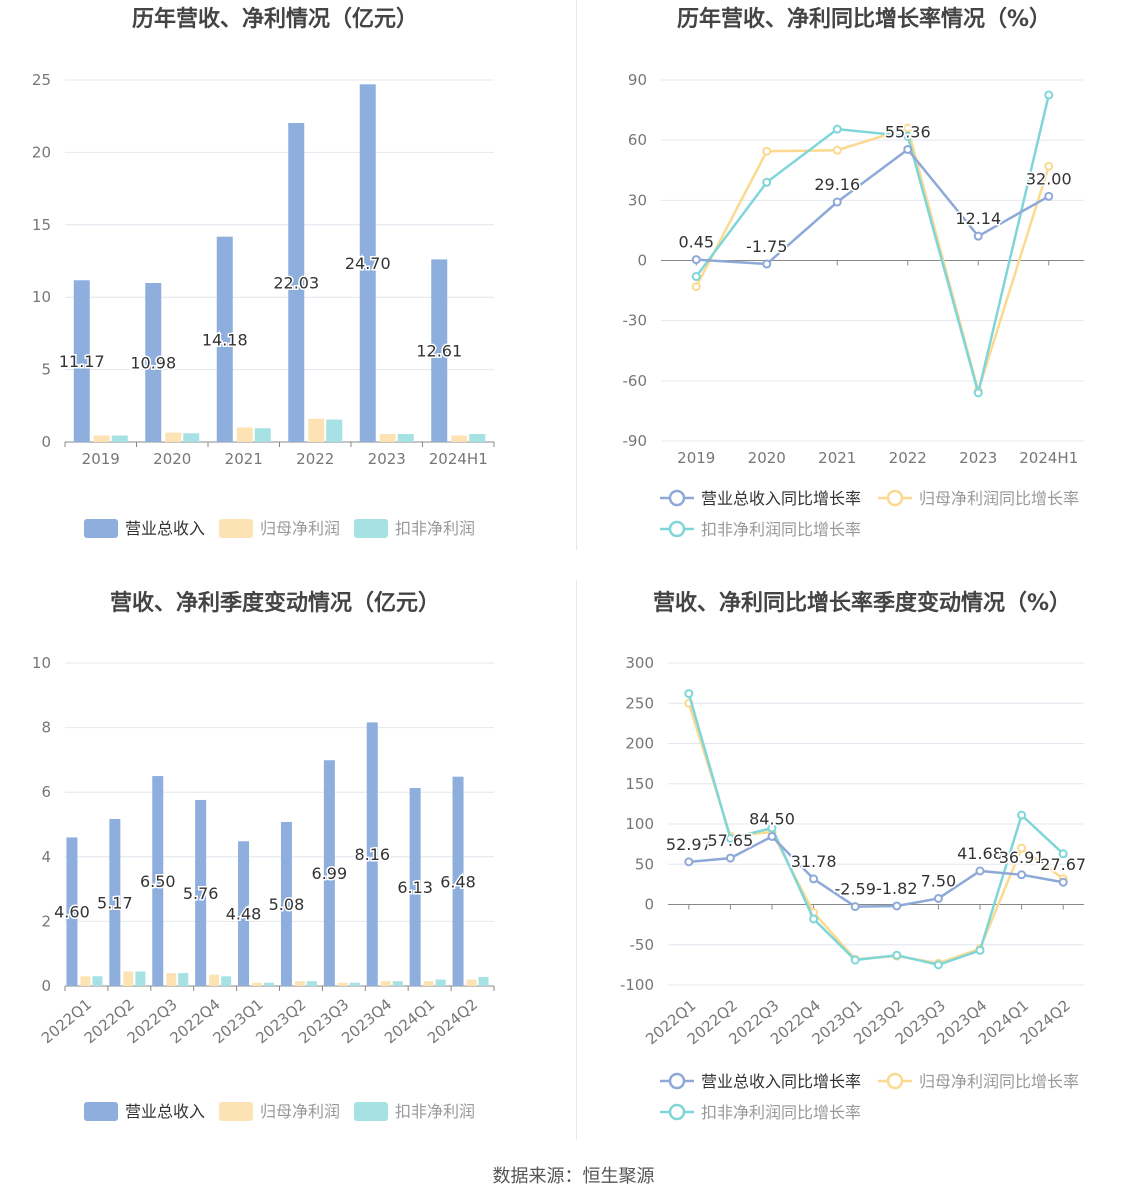 The width and height of the screenshot is (1147, 1202). Describe the element at coordinates (576, 860) in the screenshot. I see `vertical-divider-bottom` at that location.